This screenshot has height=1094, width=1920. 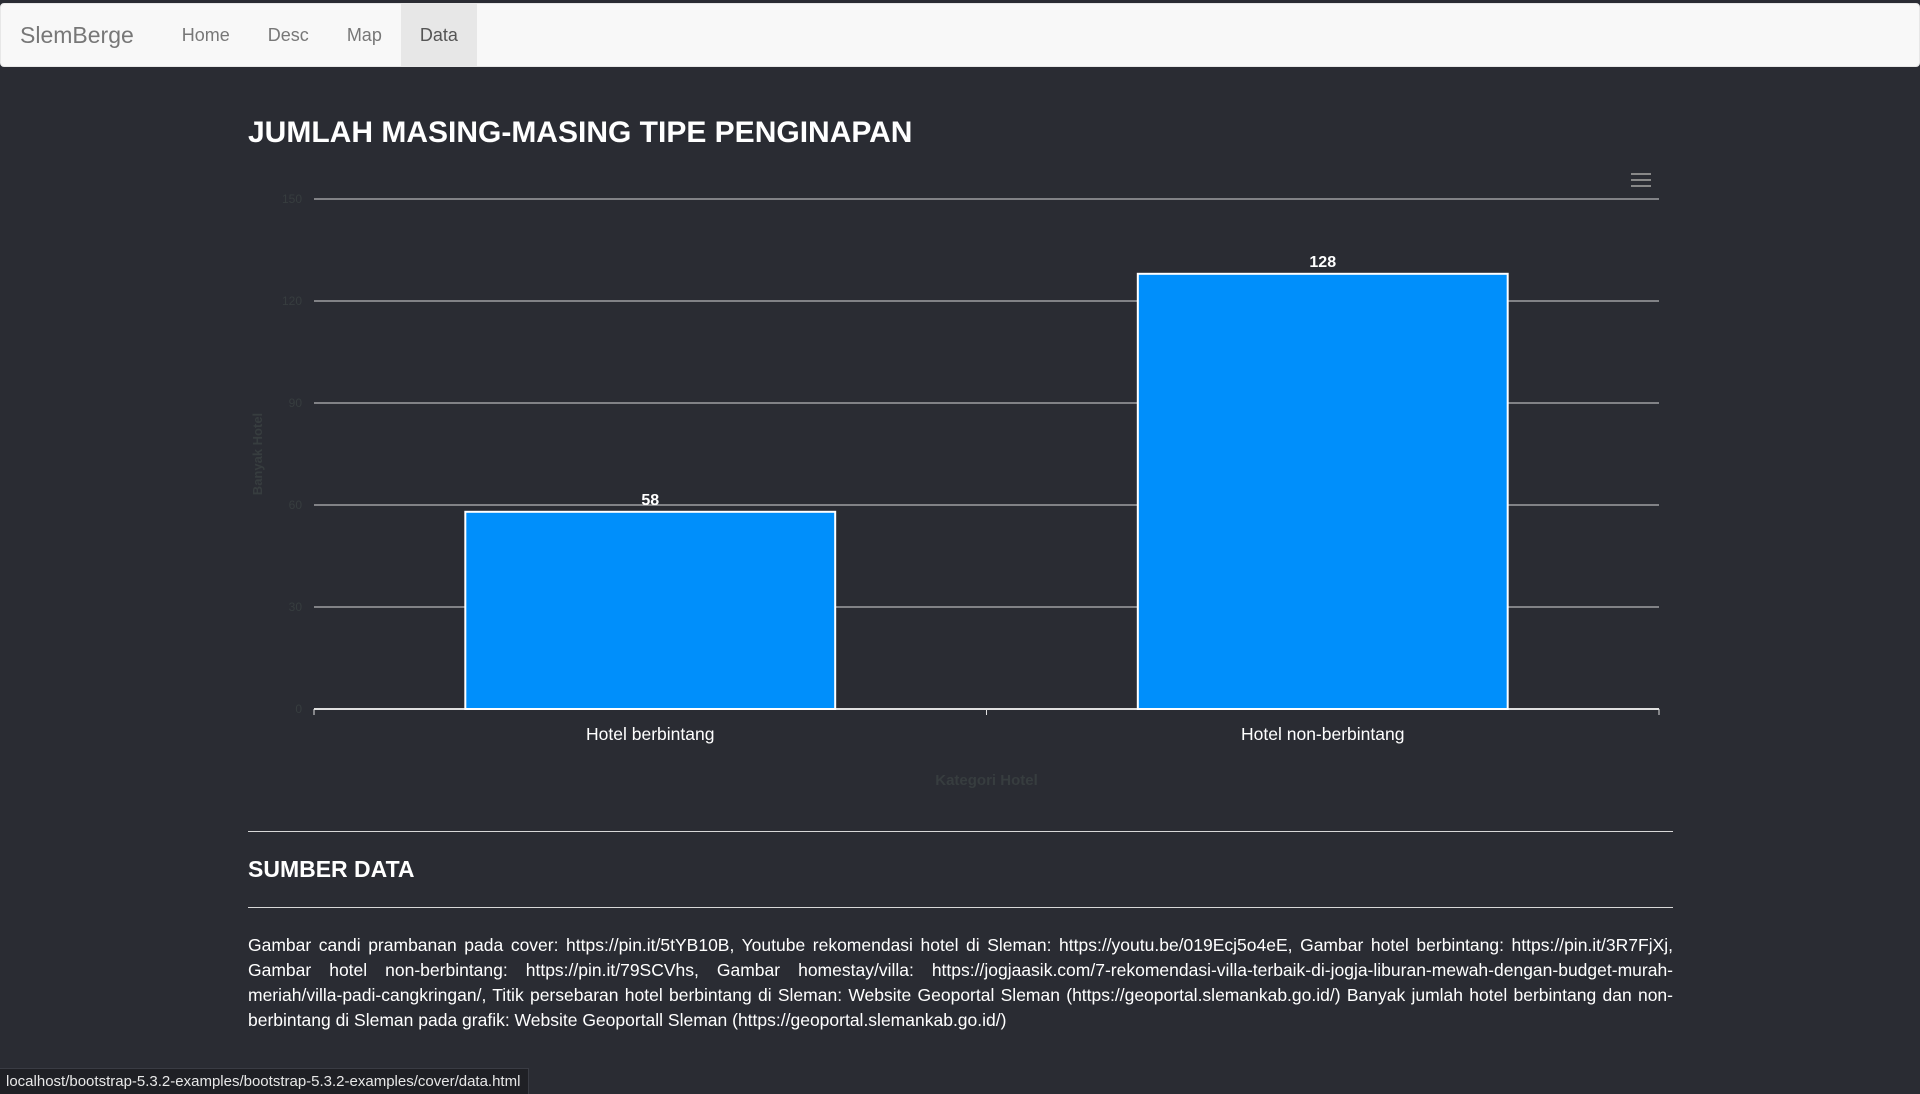 I want to click on y-tick-label: 120, so click(x=292, y=301).